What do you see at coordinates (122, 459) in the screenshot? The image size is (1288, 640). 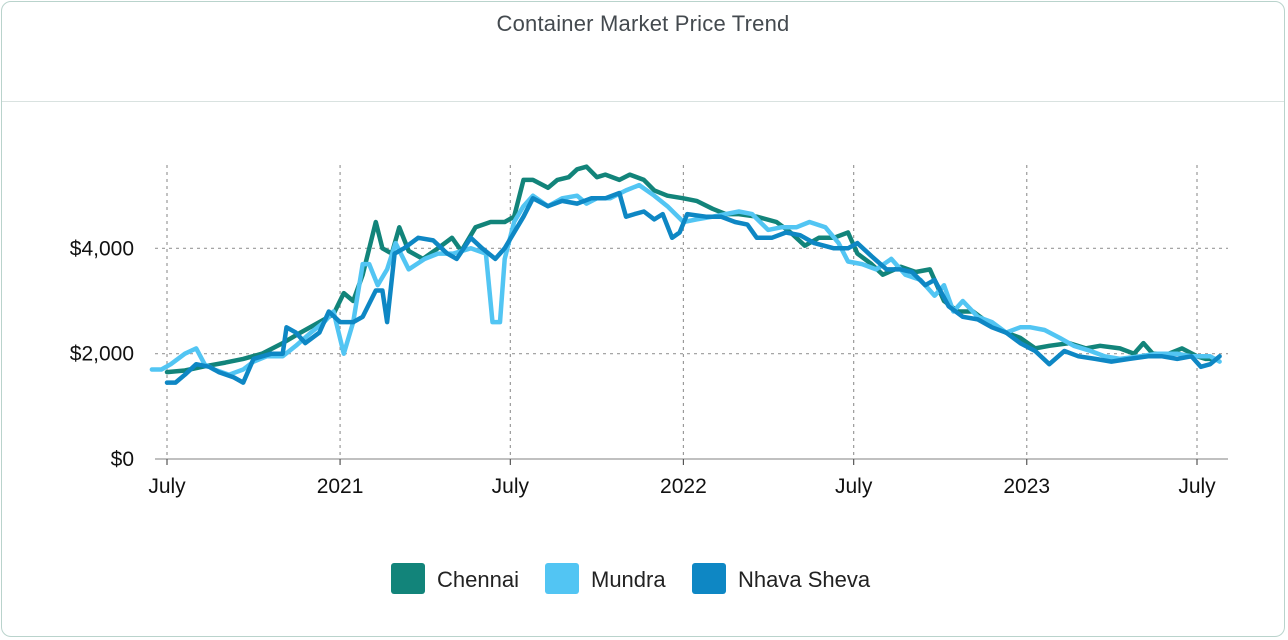 I see `y-tick-label: $0` at bounding box center [122, 459].